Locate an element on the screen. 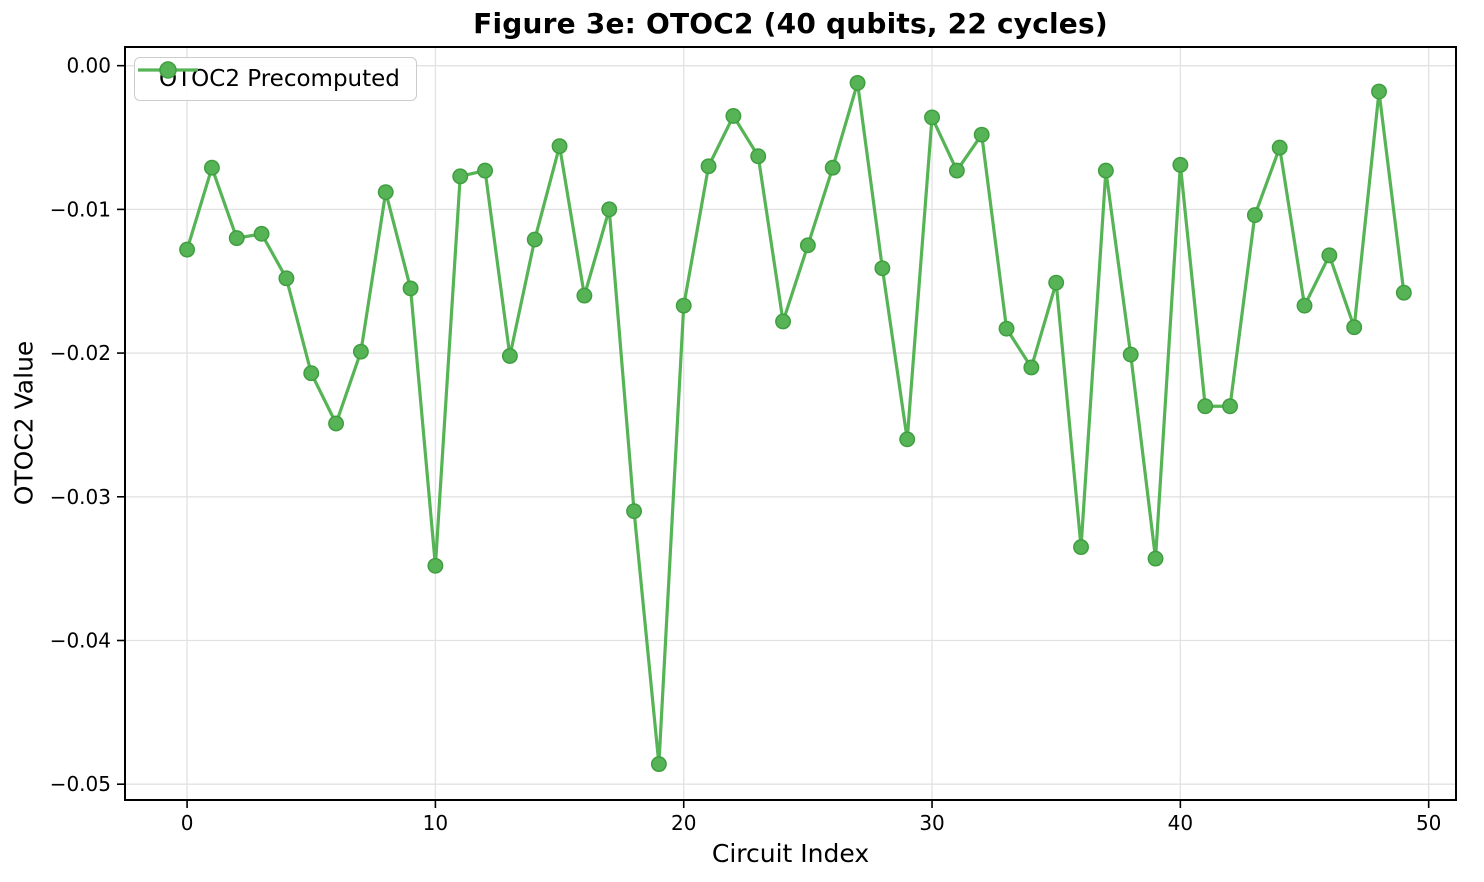  y-axis-label: OTOC2 Value is located at coordinates (24, 423).